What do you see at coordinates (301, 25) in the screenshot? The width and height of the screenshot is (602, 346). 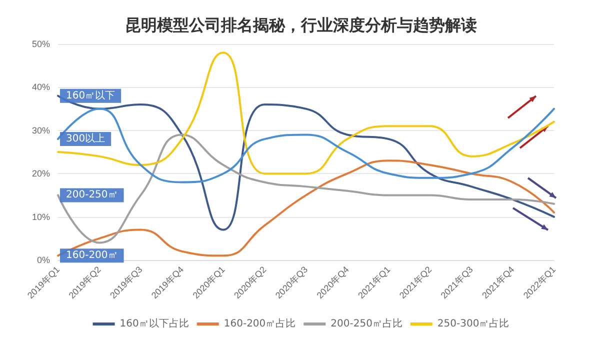 I see `chart-title: 昆明模型公司排名揭秘，行业深度分析与趋势解读` at bounding box center [301, 25].